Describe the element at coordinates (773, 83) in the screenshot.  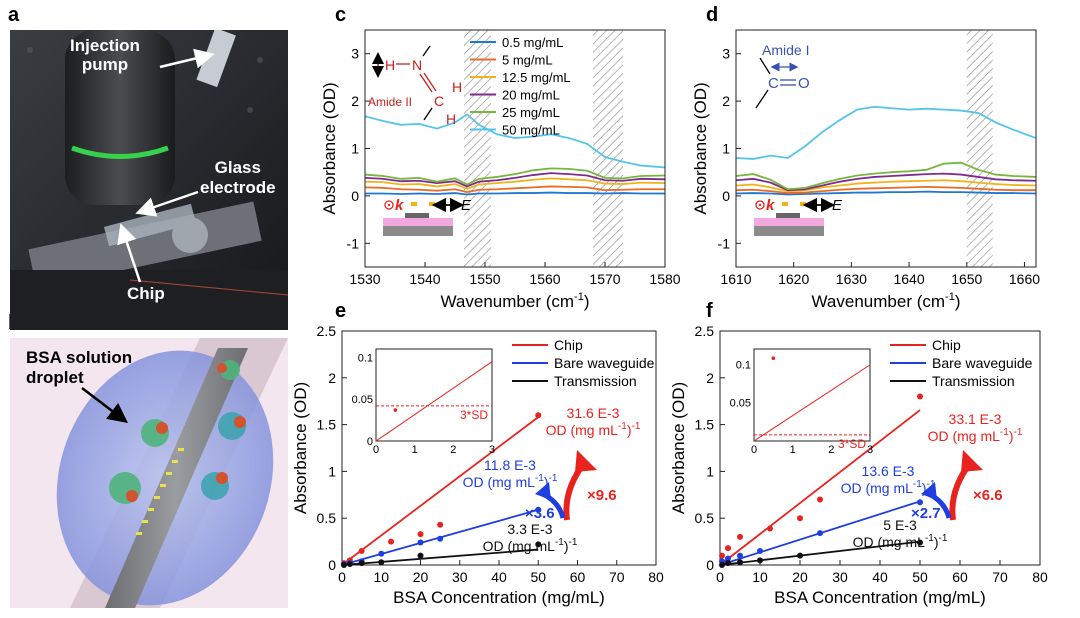
I see `atom-c: C` at that location.